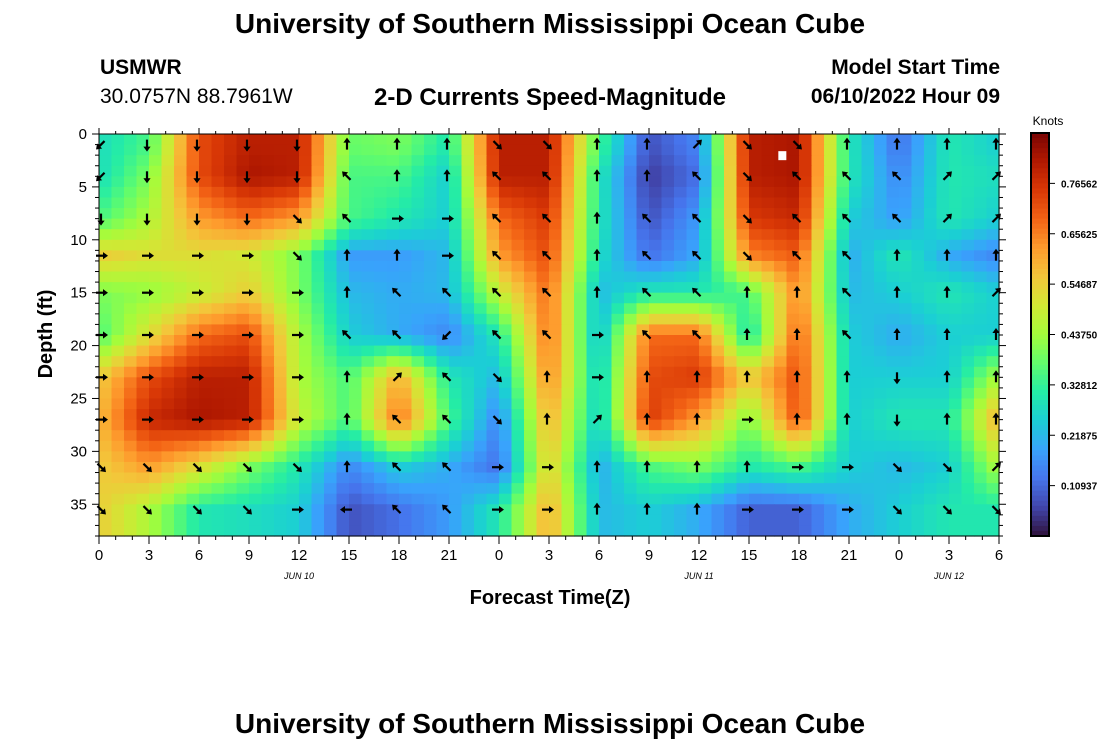  Describe the element at coordinates (599, 555) in the screenshot. I see `x-tick-label: 6` at that location.